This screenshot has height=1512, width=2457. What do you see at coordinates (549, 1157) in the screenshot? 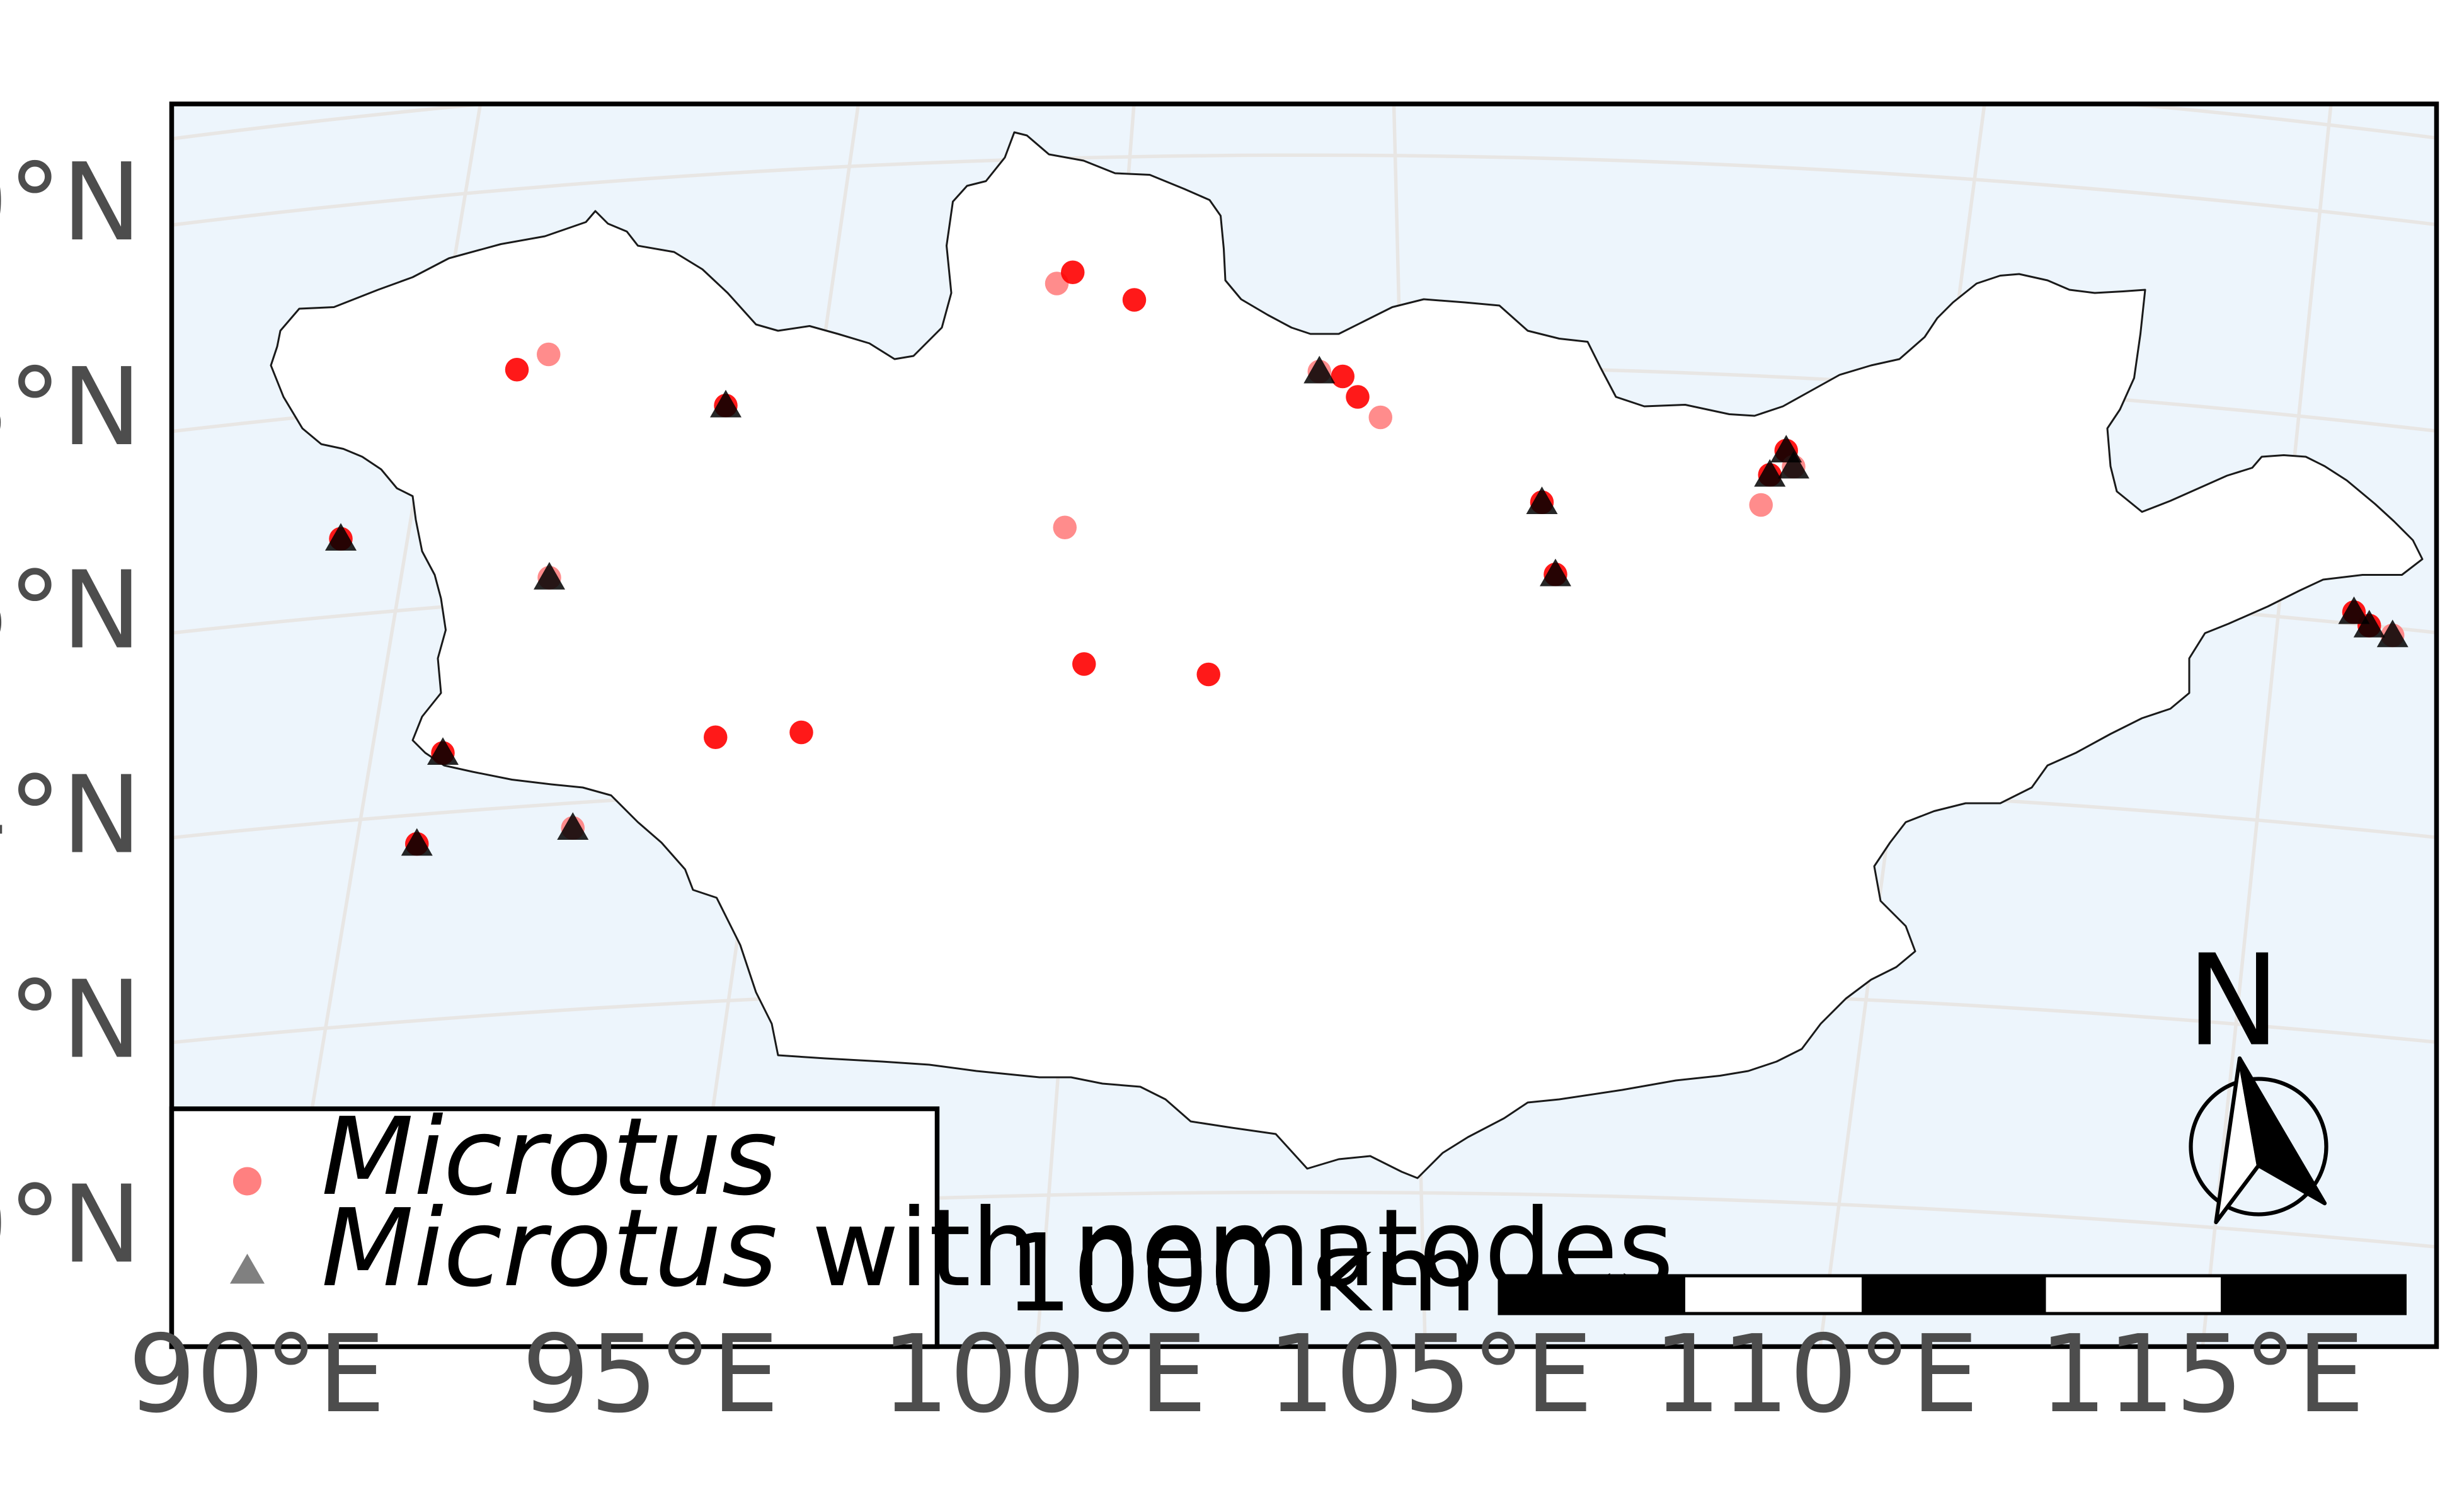
I see `legend-label-microtus: Microtus` at bounding box center [549, 1157].